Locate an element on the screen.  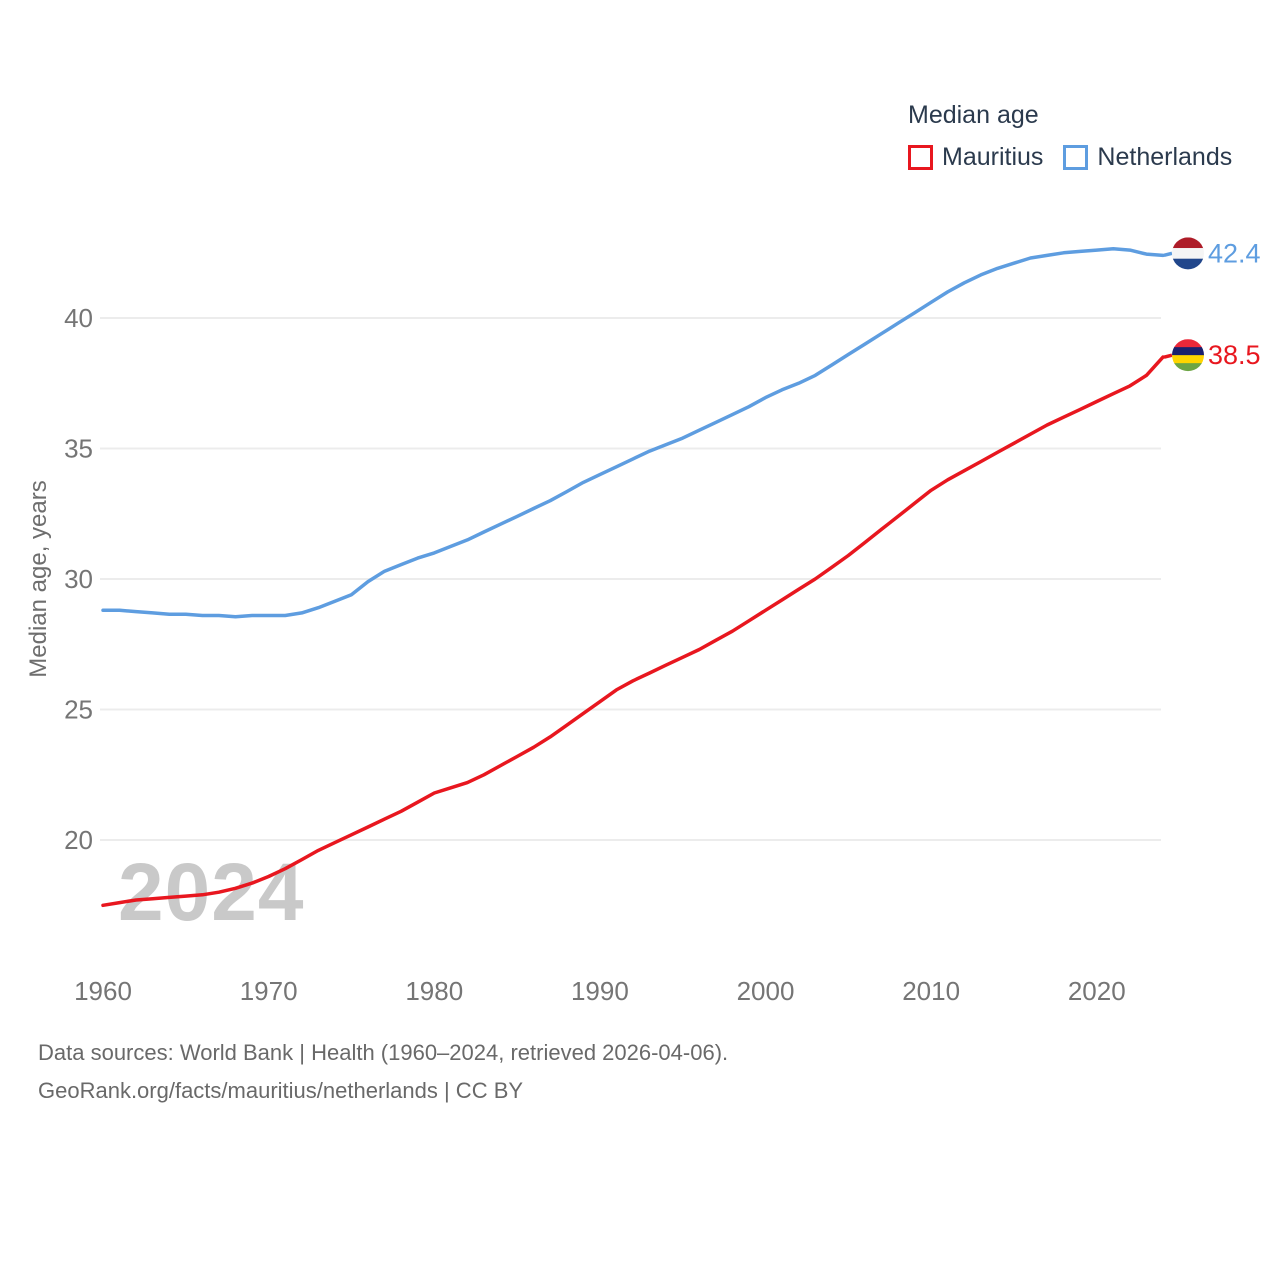
legend-item-netherlands: Netherlands is located at coordinates (1147, 157).